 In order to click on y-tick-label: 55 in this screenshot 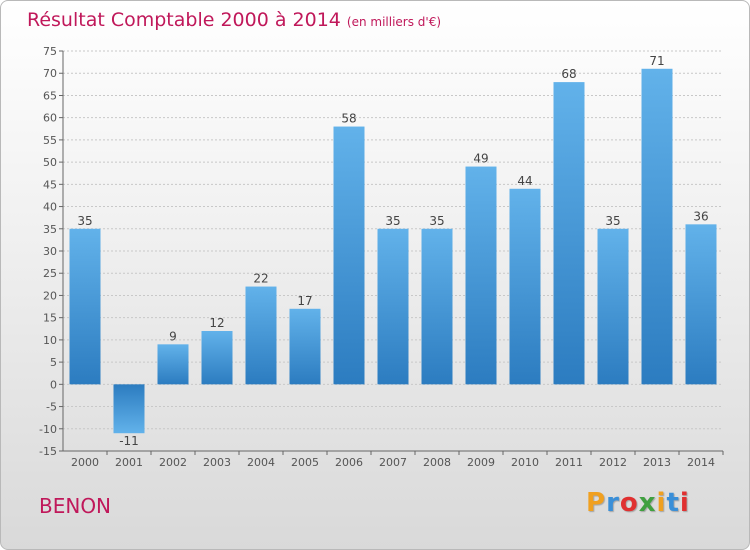, I will do `click(50, 140)`.